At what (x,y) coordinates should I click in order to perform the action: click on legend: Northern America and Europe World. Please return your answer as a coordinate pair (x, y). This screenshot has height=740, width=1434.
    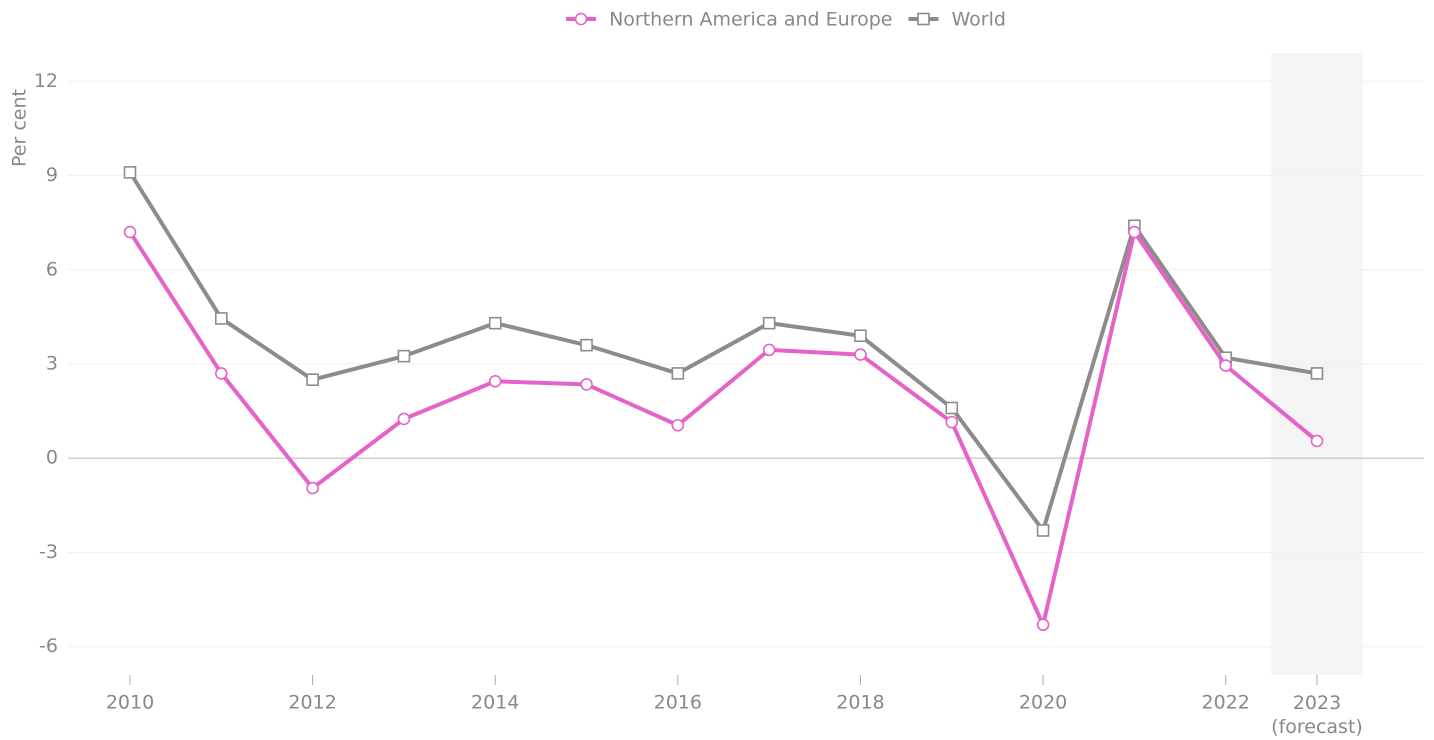
    Looking at the image, I should click on (786, 20).